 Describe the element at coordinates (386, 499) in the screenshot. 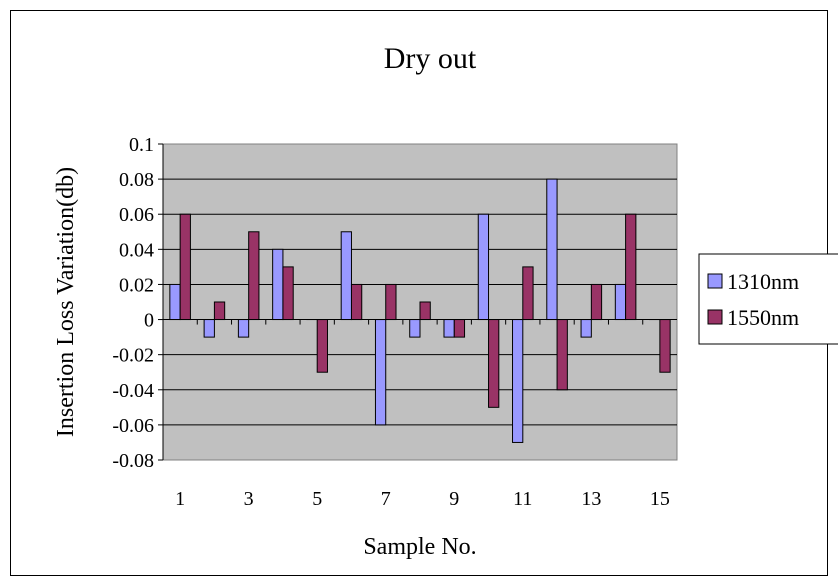

I see `x-tick-label: 7` at that location.